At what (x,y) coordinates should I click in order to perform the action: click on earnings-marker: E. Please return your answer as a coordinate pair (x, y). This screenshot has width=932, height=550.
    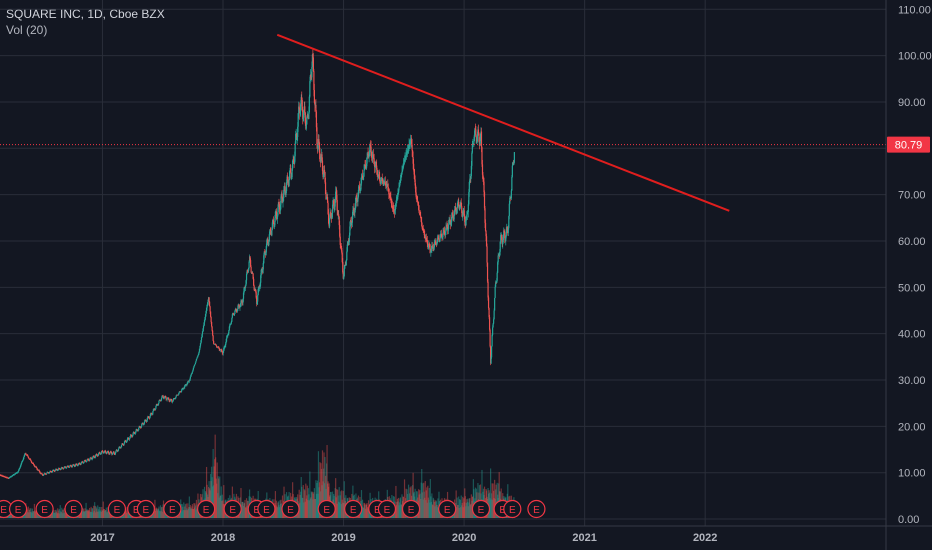
    Looking at the image, I should click on (536, 509).